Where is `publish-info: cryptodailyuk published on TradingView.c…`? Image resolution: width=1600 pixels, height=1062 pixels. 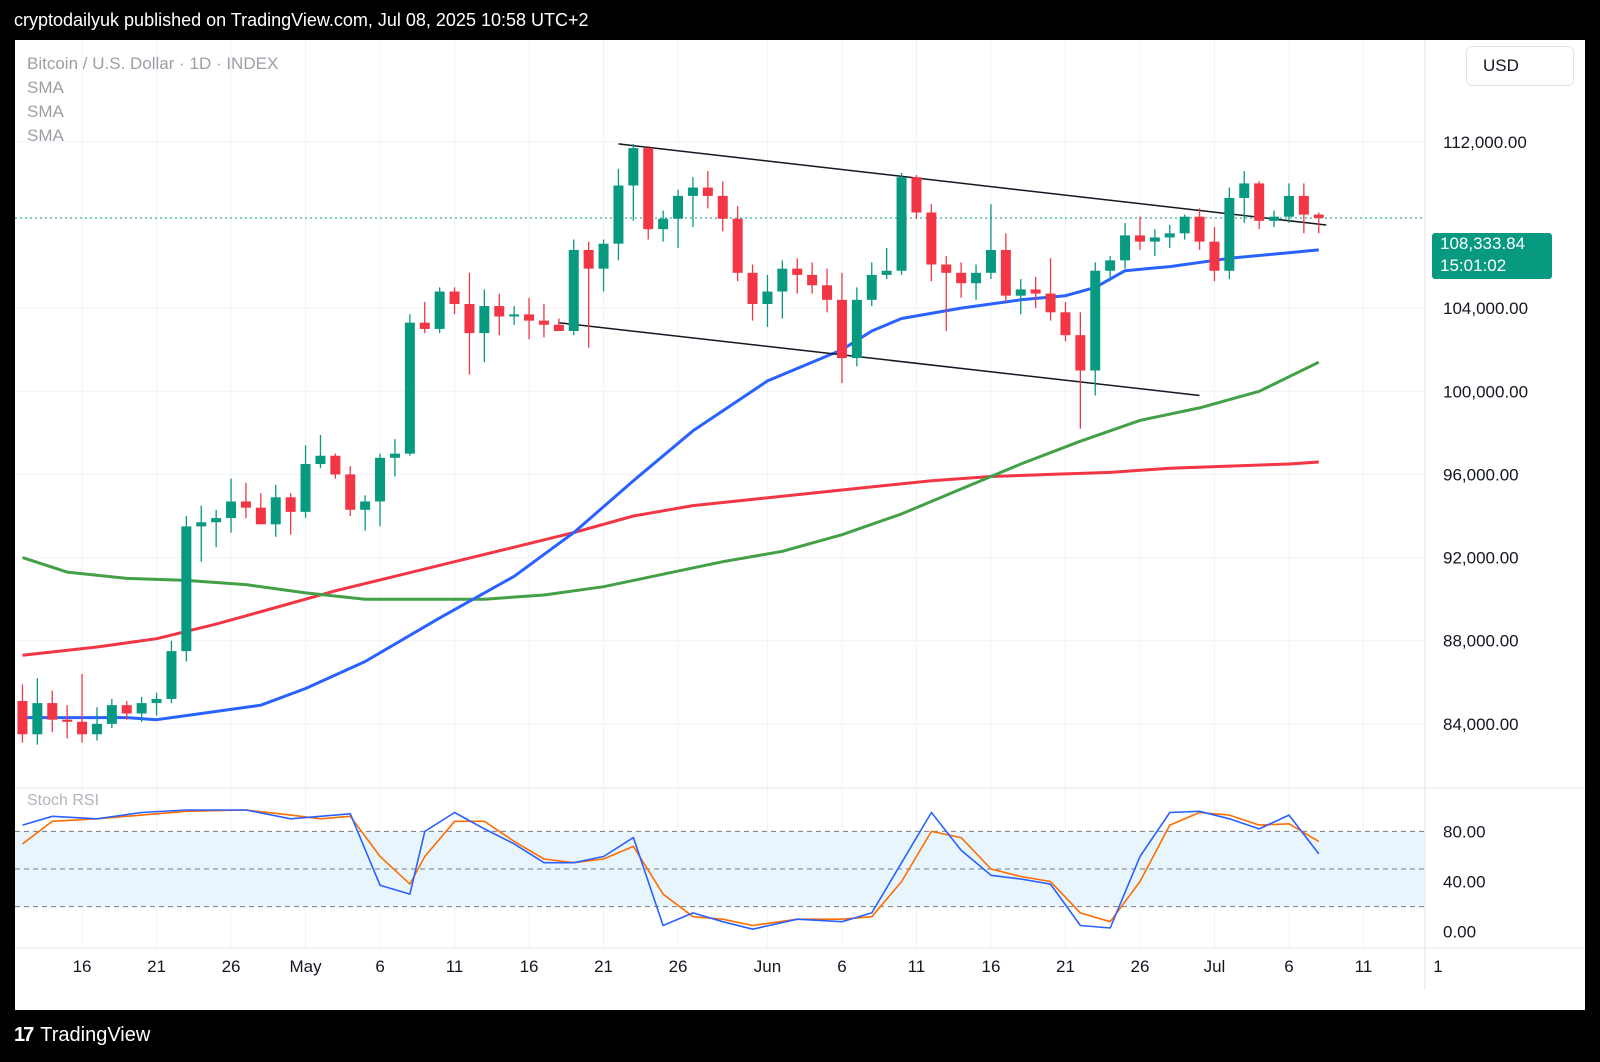
publish-info: cryptodailyuk published on TradingView.c… is located at coordinates (301, 20).